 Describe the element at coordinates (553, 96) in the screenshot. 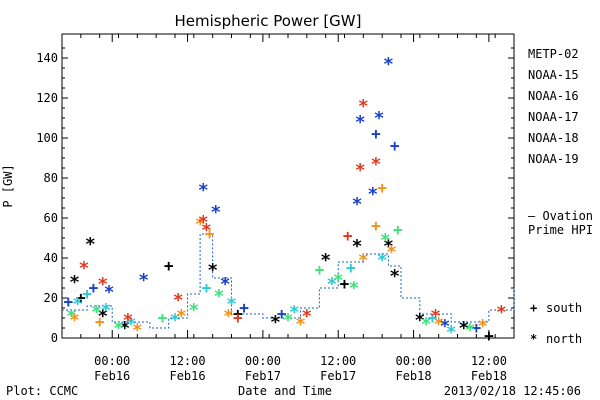

I see `legend-entry-noaa-16: NOAA-16` at that location.